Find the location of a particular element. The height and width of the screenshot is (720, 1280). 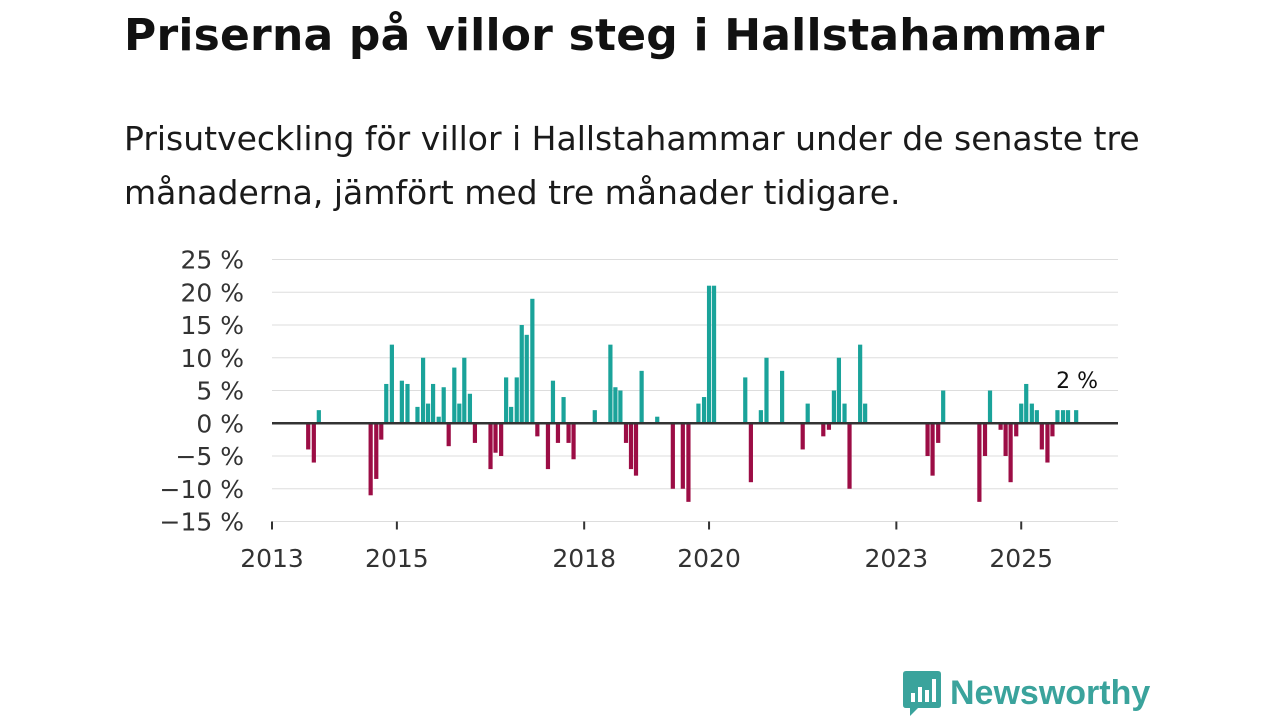

x-tick-label: 2018 is located at coordinates (584, 558).